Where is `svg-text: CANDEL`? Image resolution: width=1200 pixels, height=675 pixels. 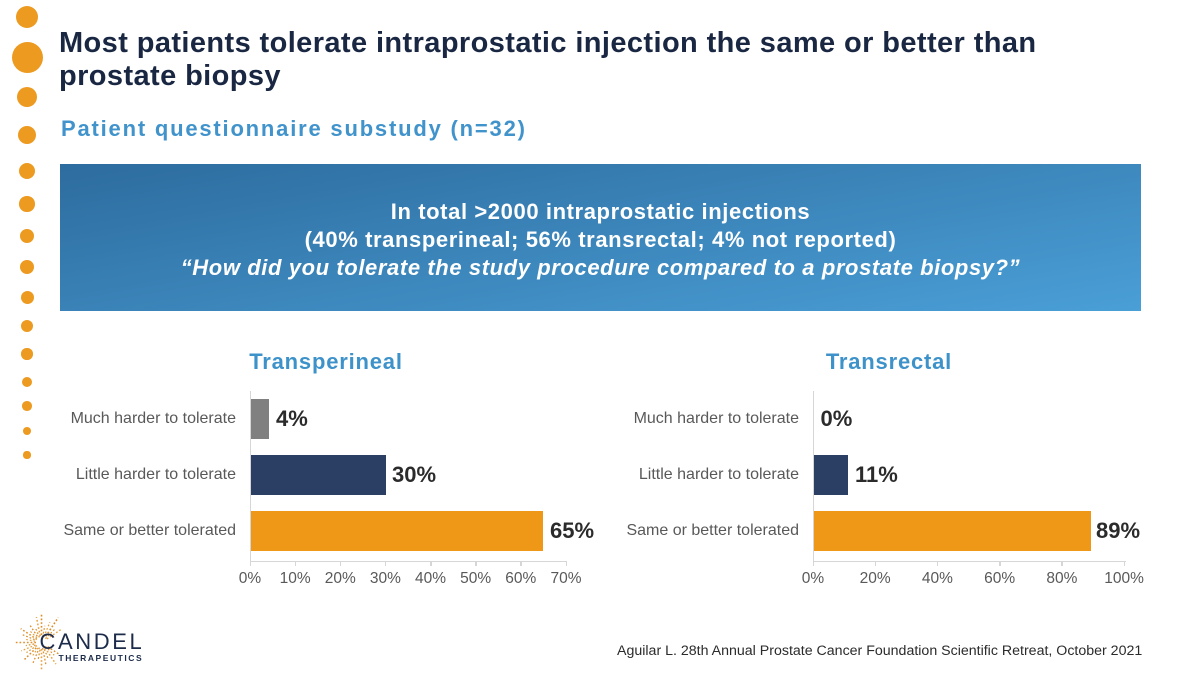
svg-text: CANDEL is located at coordinates (92, 641).